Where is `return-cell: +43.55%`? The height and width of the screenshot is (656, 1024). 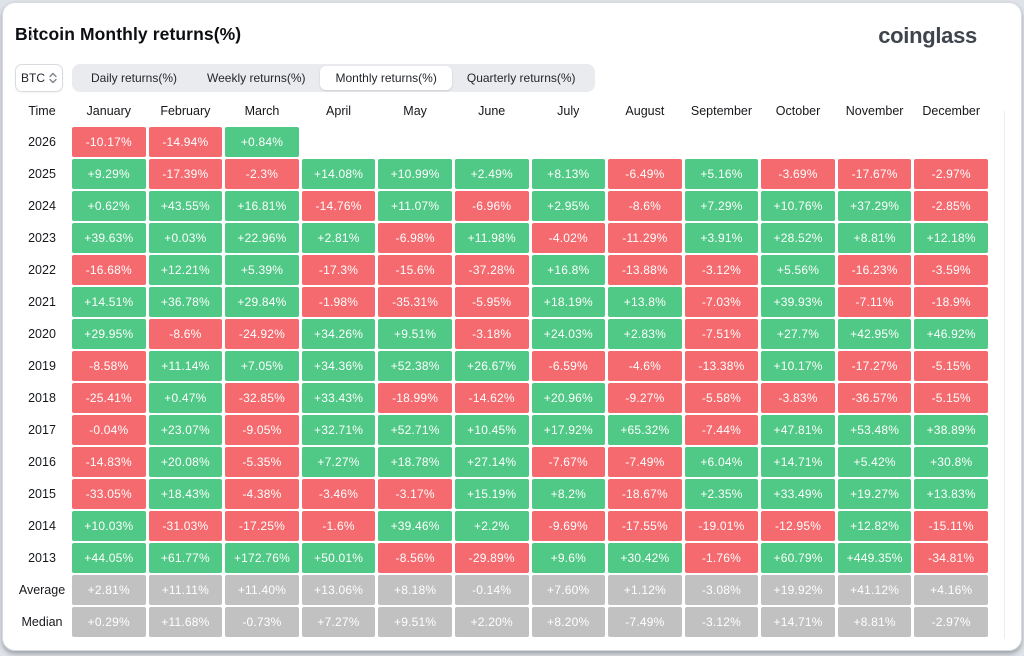 return-cell: +43.55% is located at coordinates (185, 206).